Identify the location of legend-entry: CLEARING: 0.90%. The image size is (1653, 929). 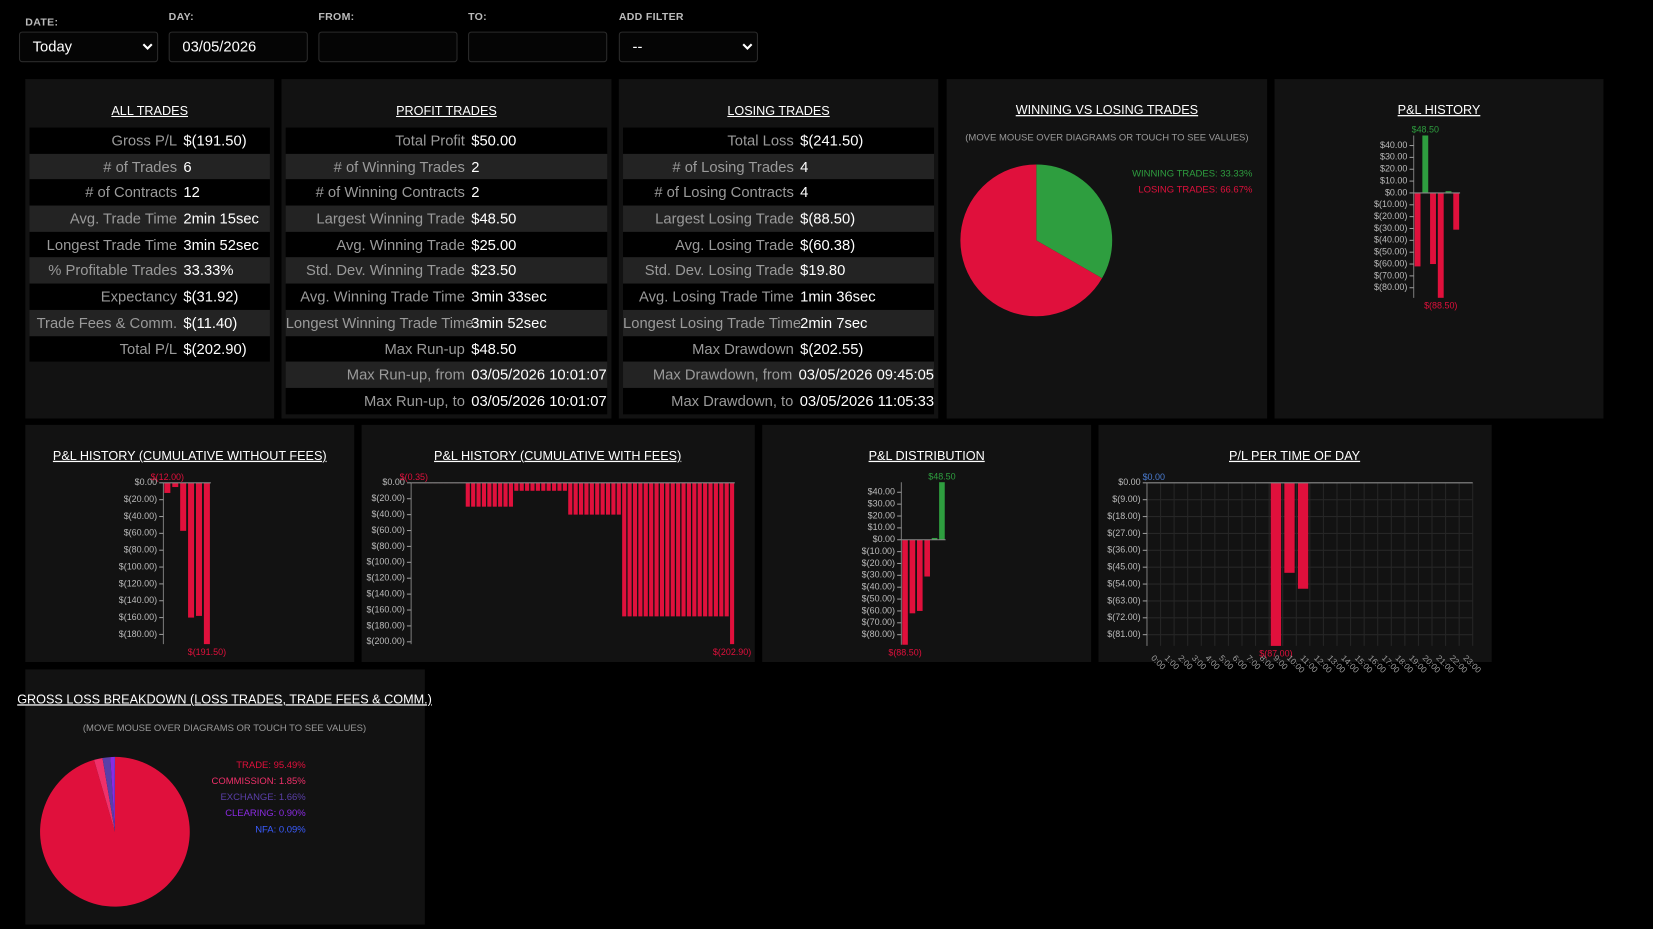
(265, 813).